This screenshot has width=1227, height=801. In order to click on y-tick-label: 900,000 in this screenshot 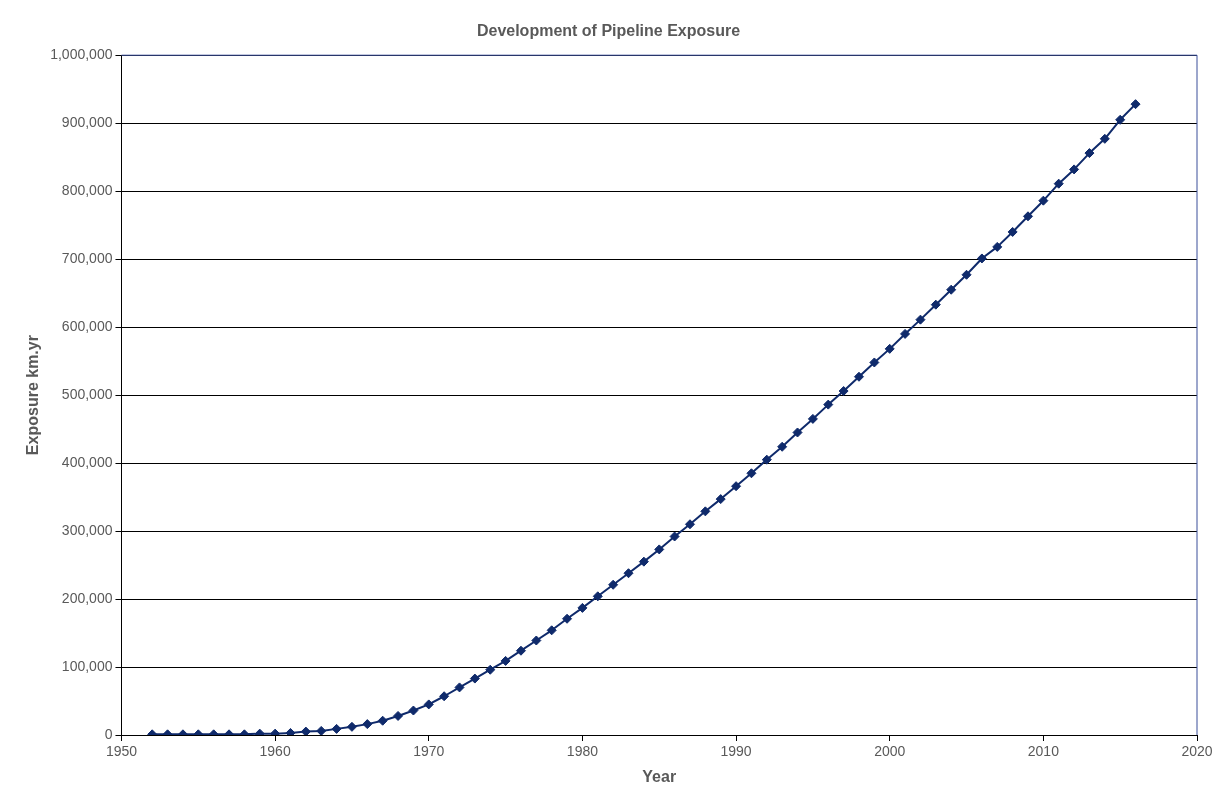, I will do `click(87, 122)`.